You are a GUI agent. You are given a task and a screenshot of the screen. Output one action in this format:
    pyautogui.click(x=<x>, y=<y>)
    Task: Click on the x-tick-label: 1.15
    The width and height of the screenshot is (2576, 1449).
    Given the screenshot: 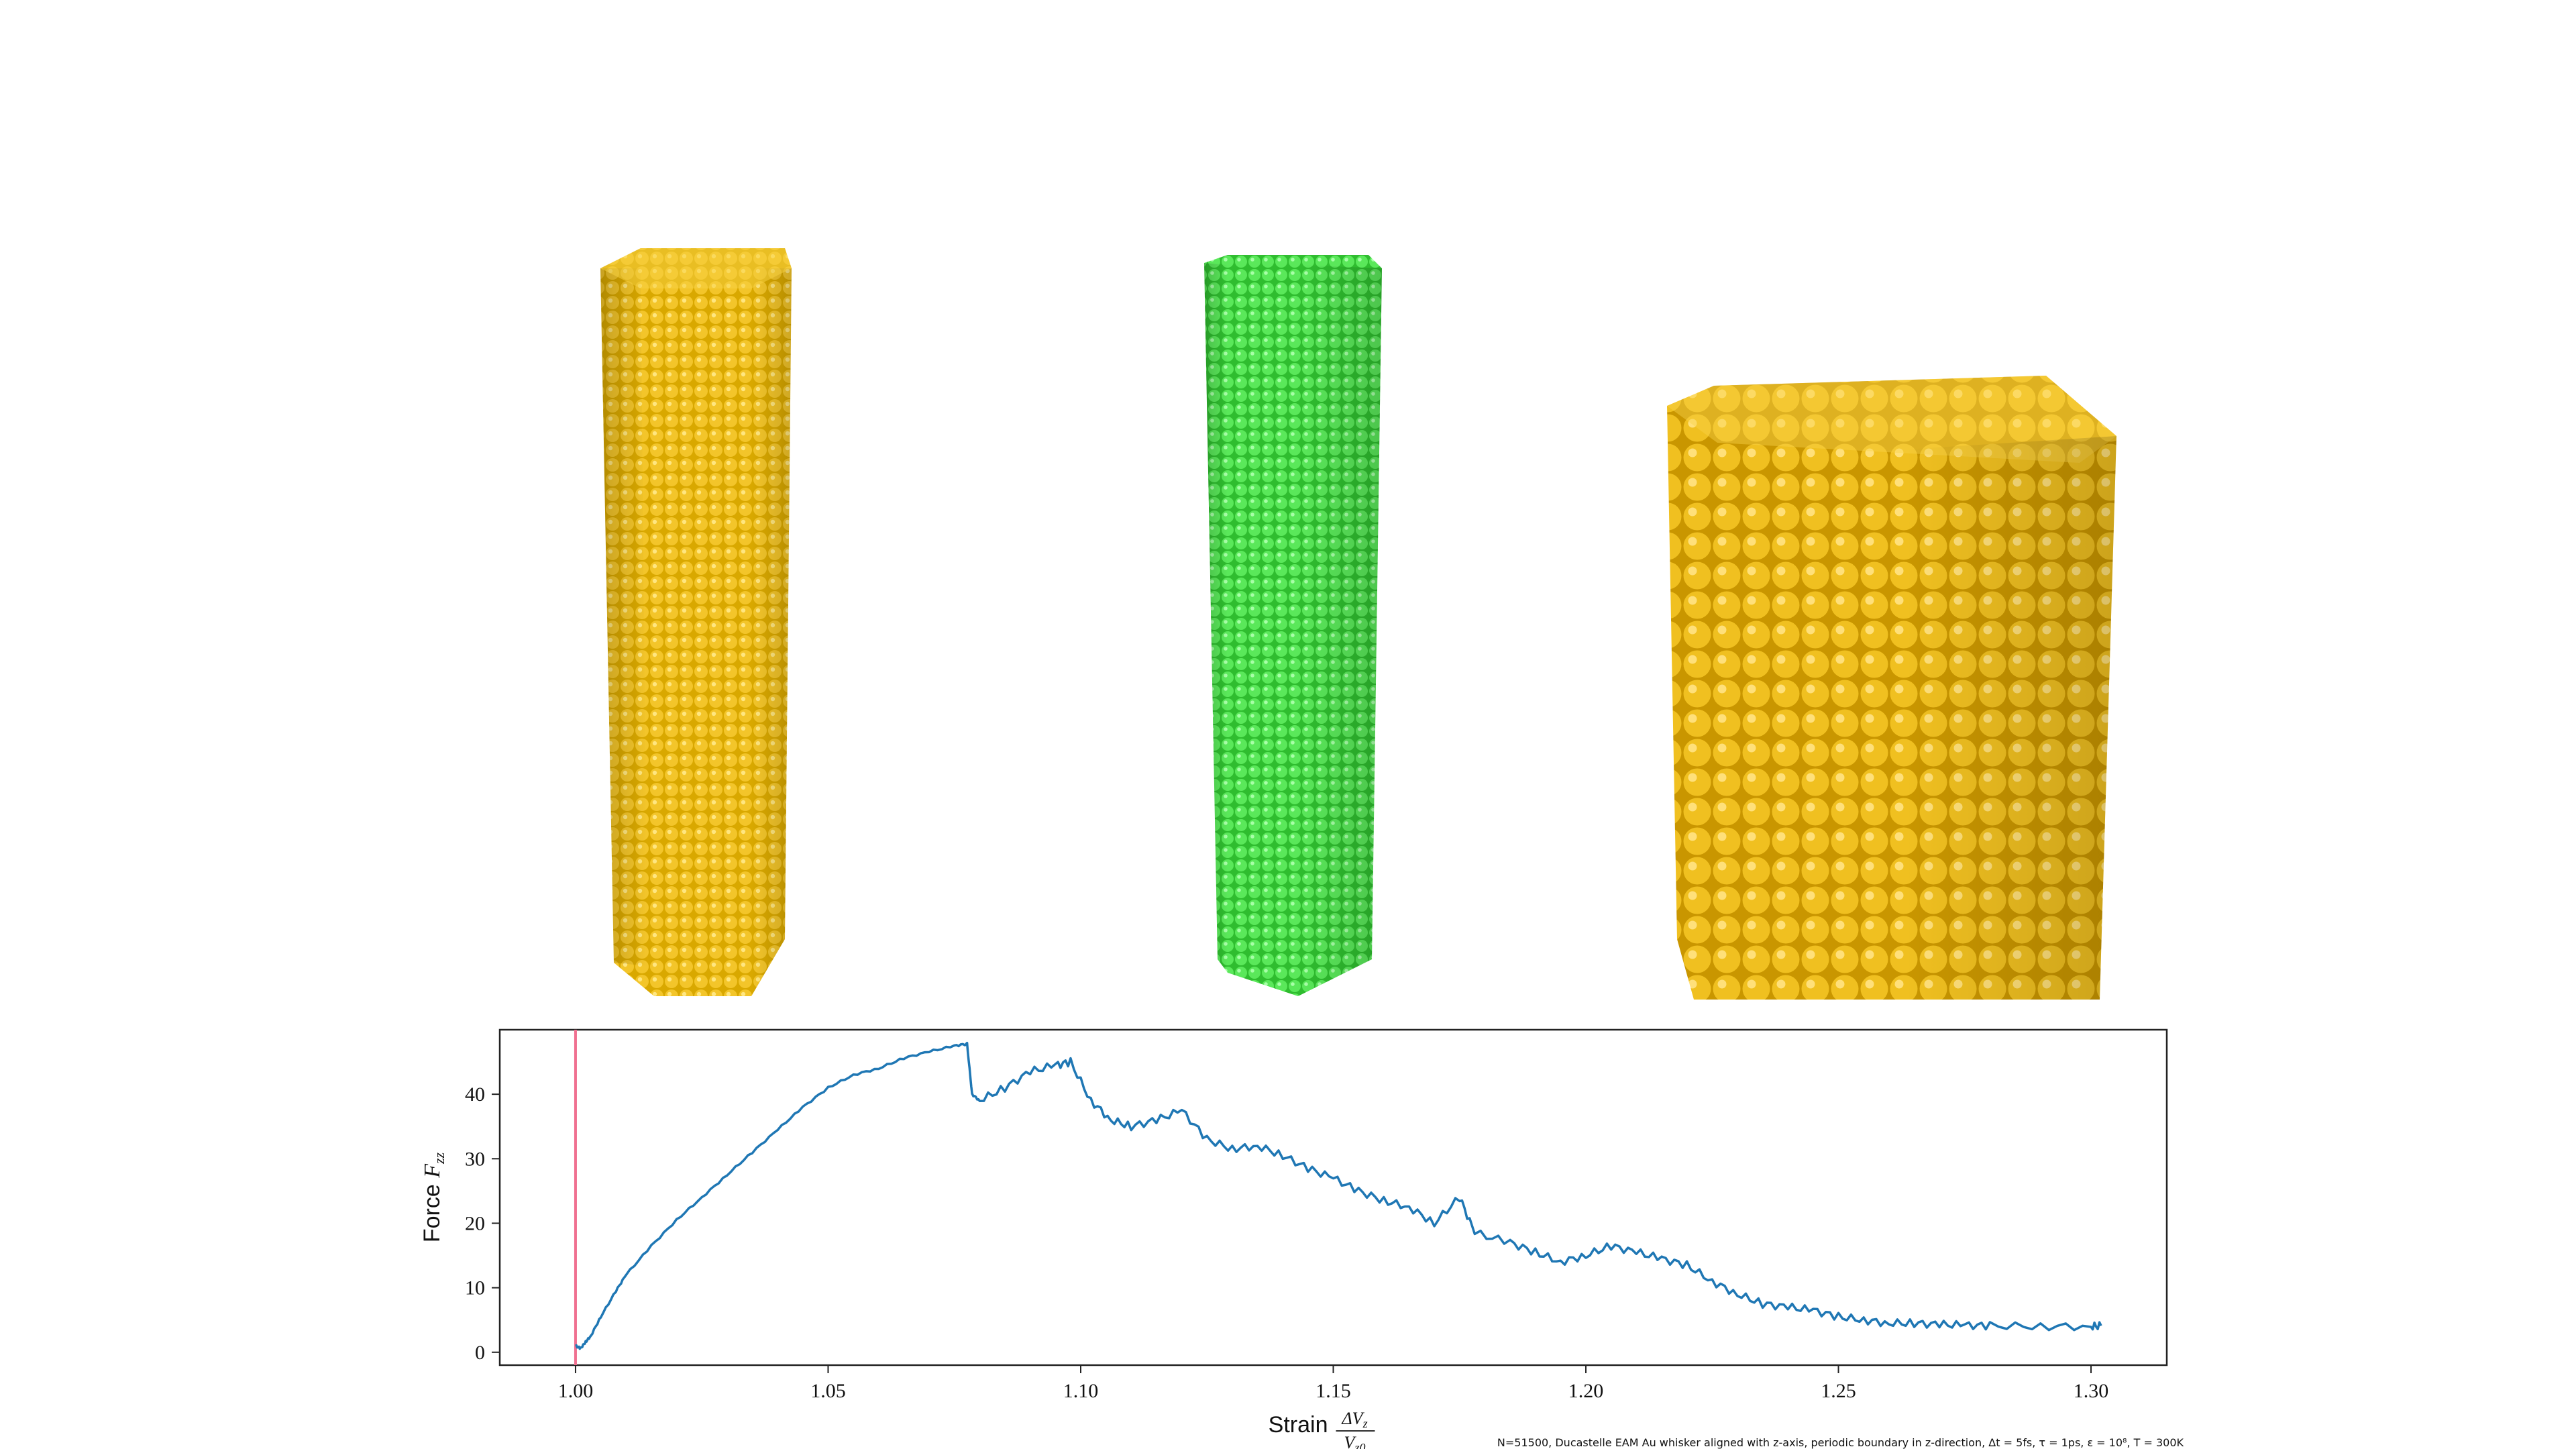 What is the action you would take?
    pyautogui.click(x=1333, y=1391)
    